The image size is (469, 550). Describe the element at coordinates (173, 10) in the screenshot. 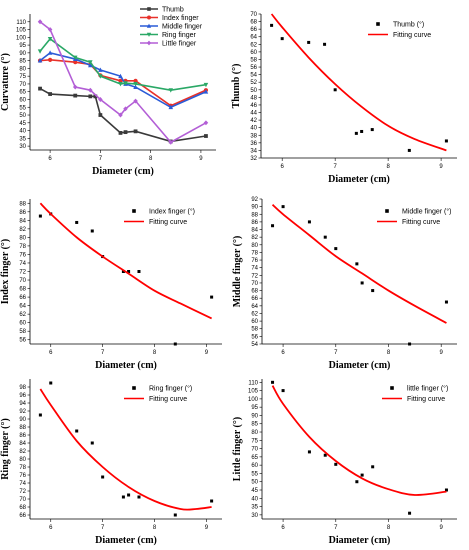

I see `legend-label: Thumb` at that location.